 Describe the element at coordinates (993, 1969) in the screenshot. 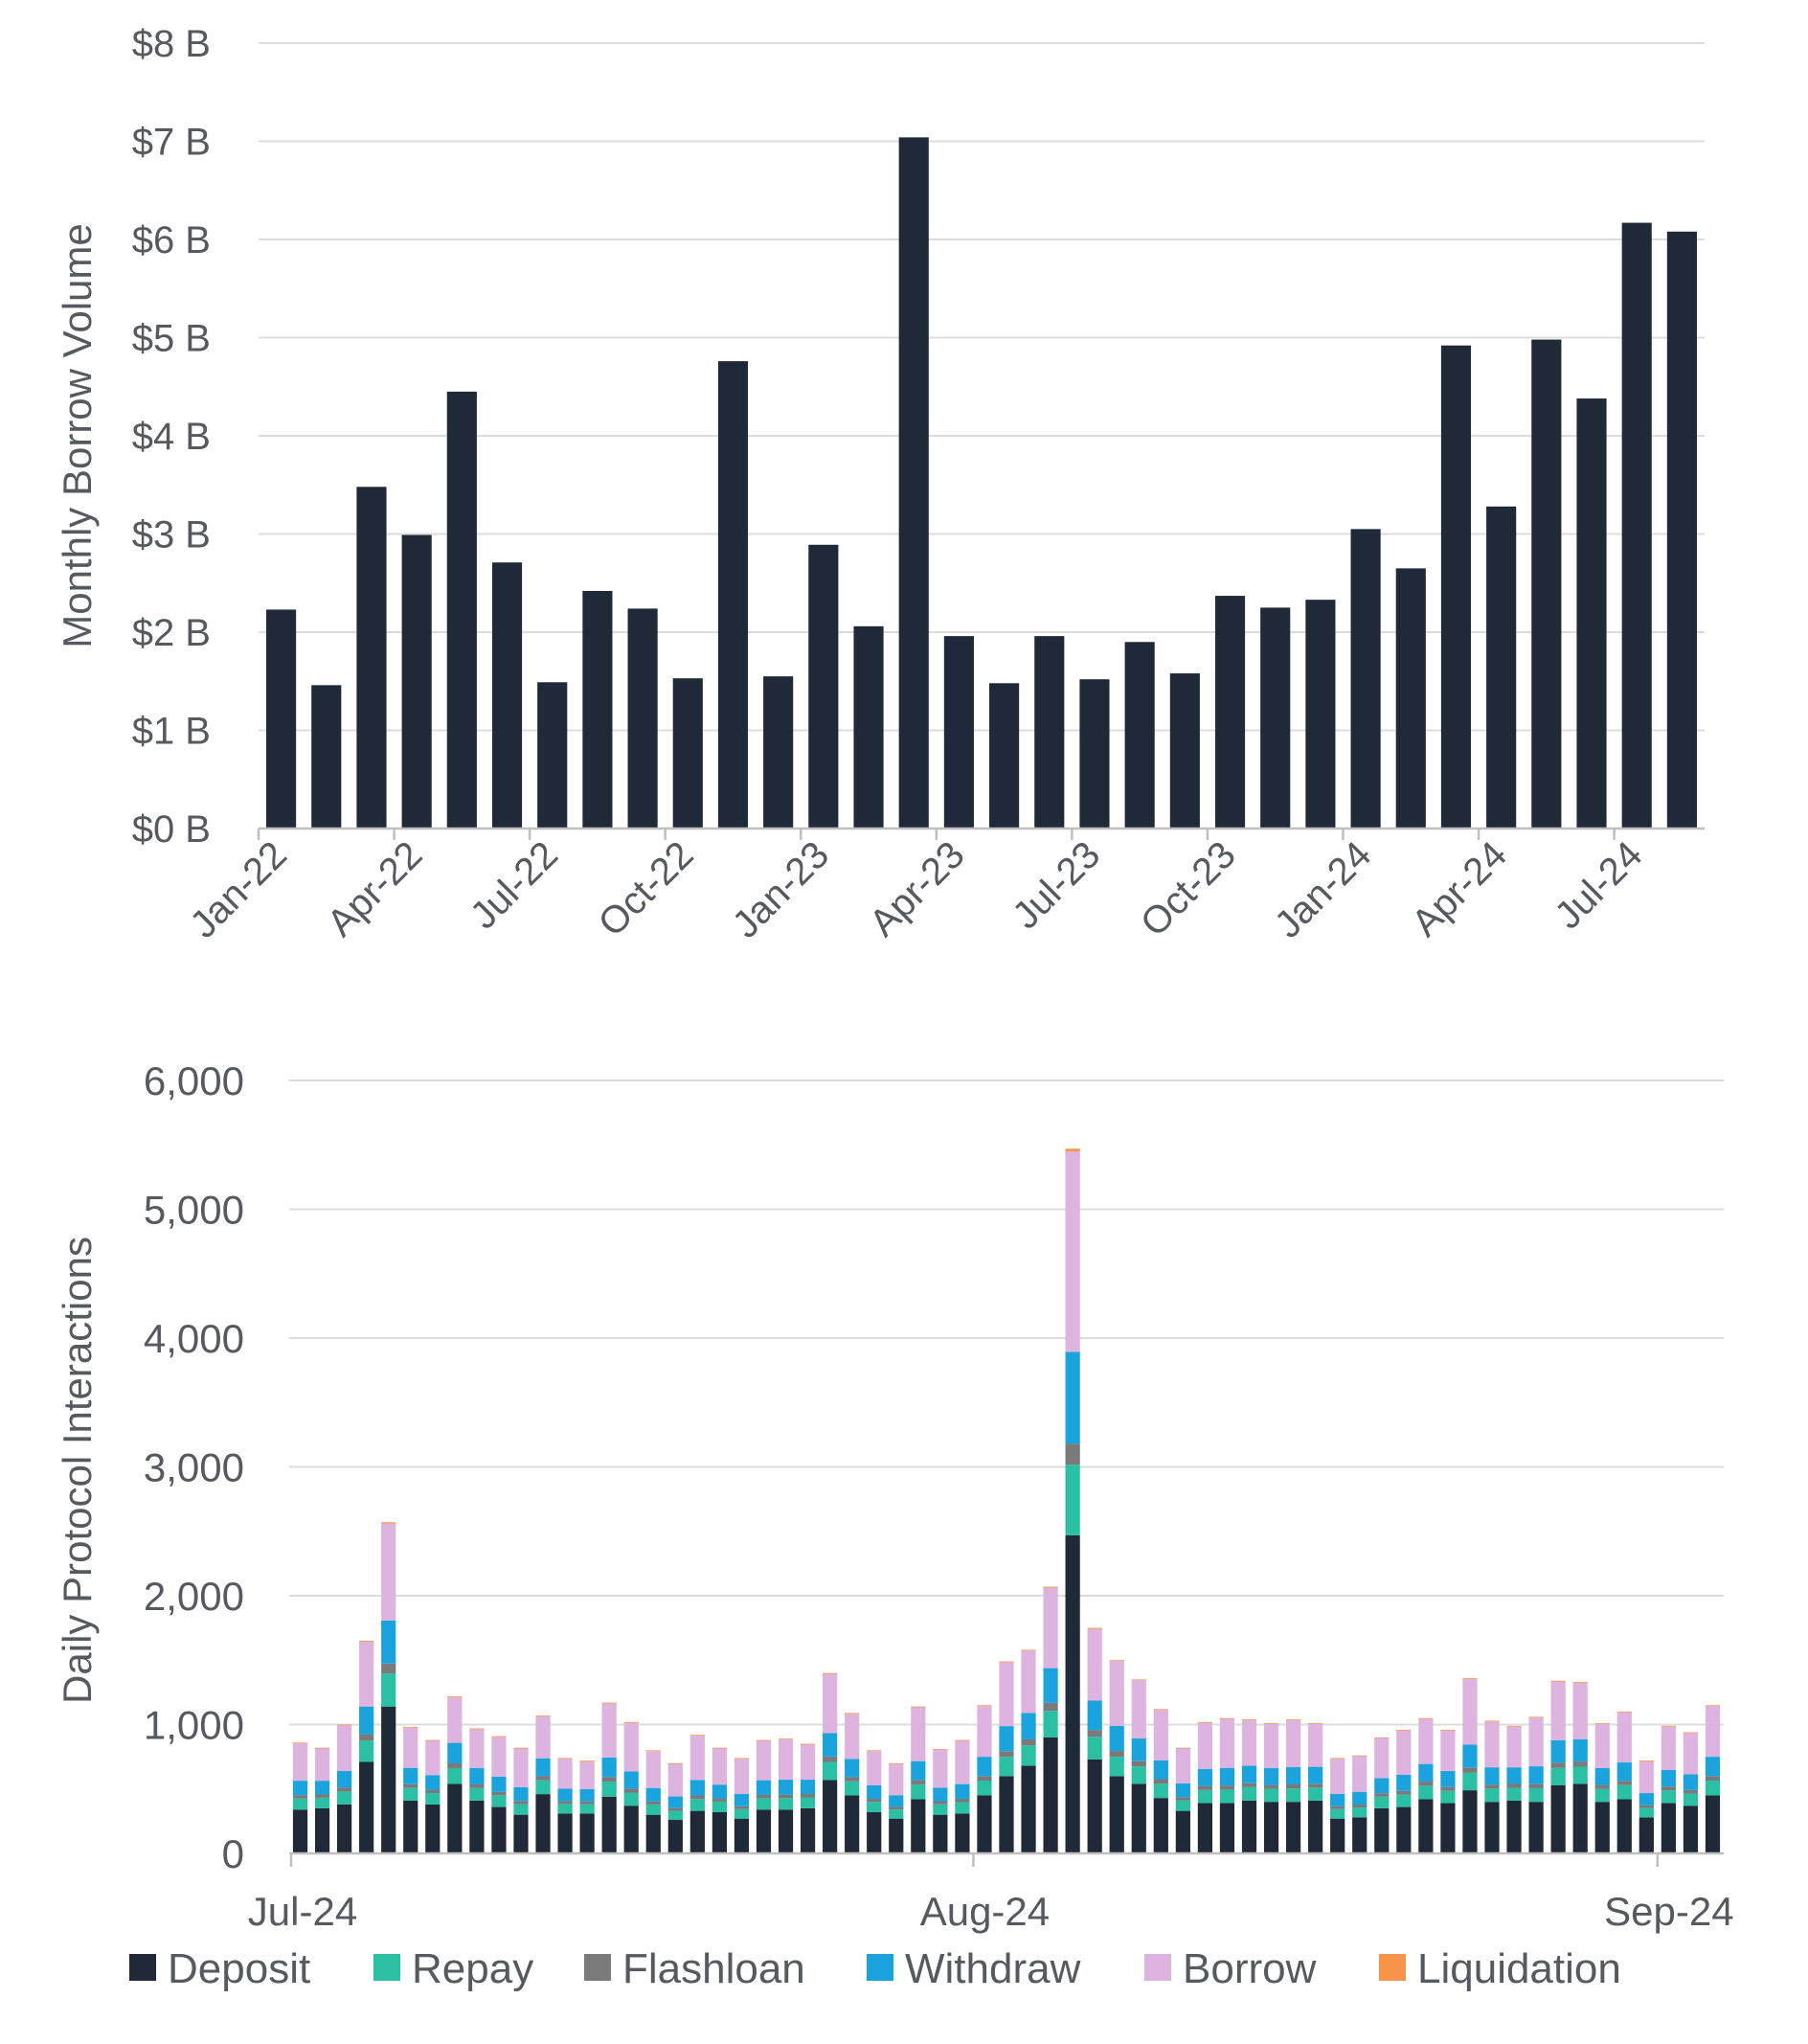

I see `legend-label: Withdraw` at that location.